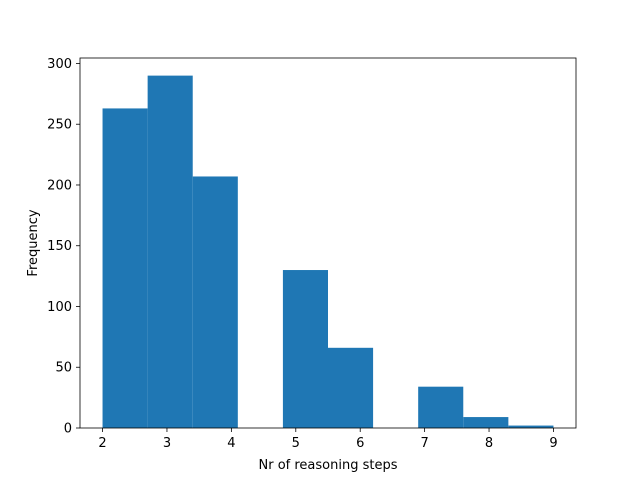 This screenshot has height=480, width=640. I want to click on y-tick-label: 0, so click(68, 429).